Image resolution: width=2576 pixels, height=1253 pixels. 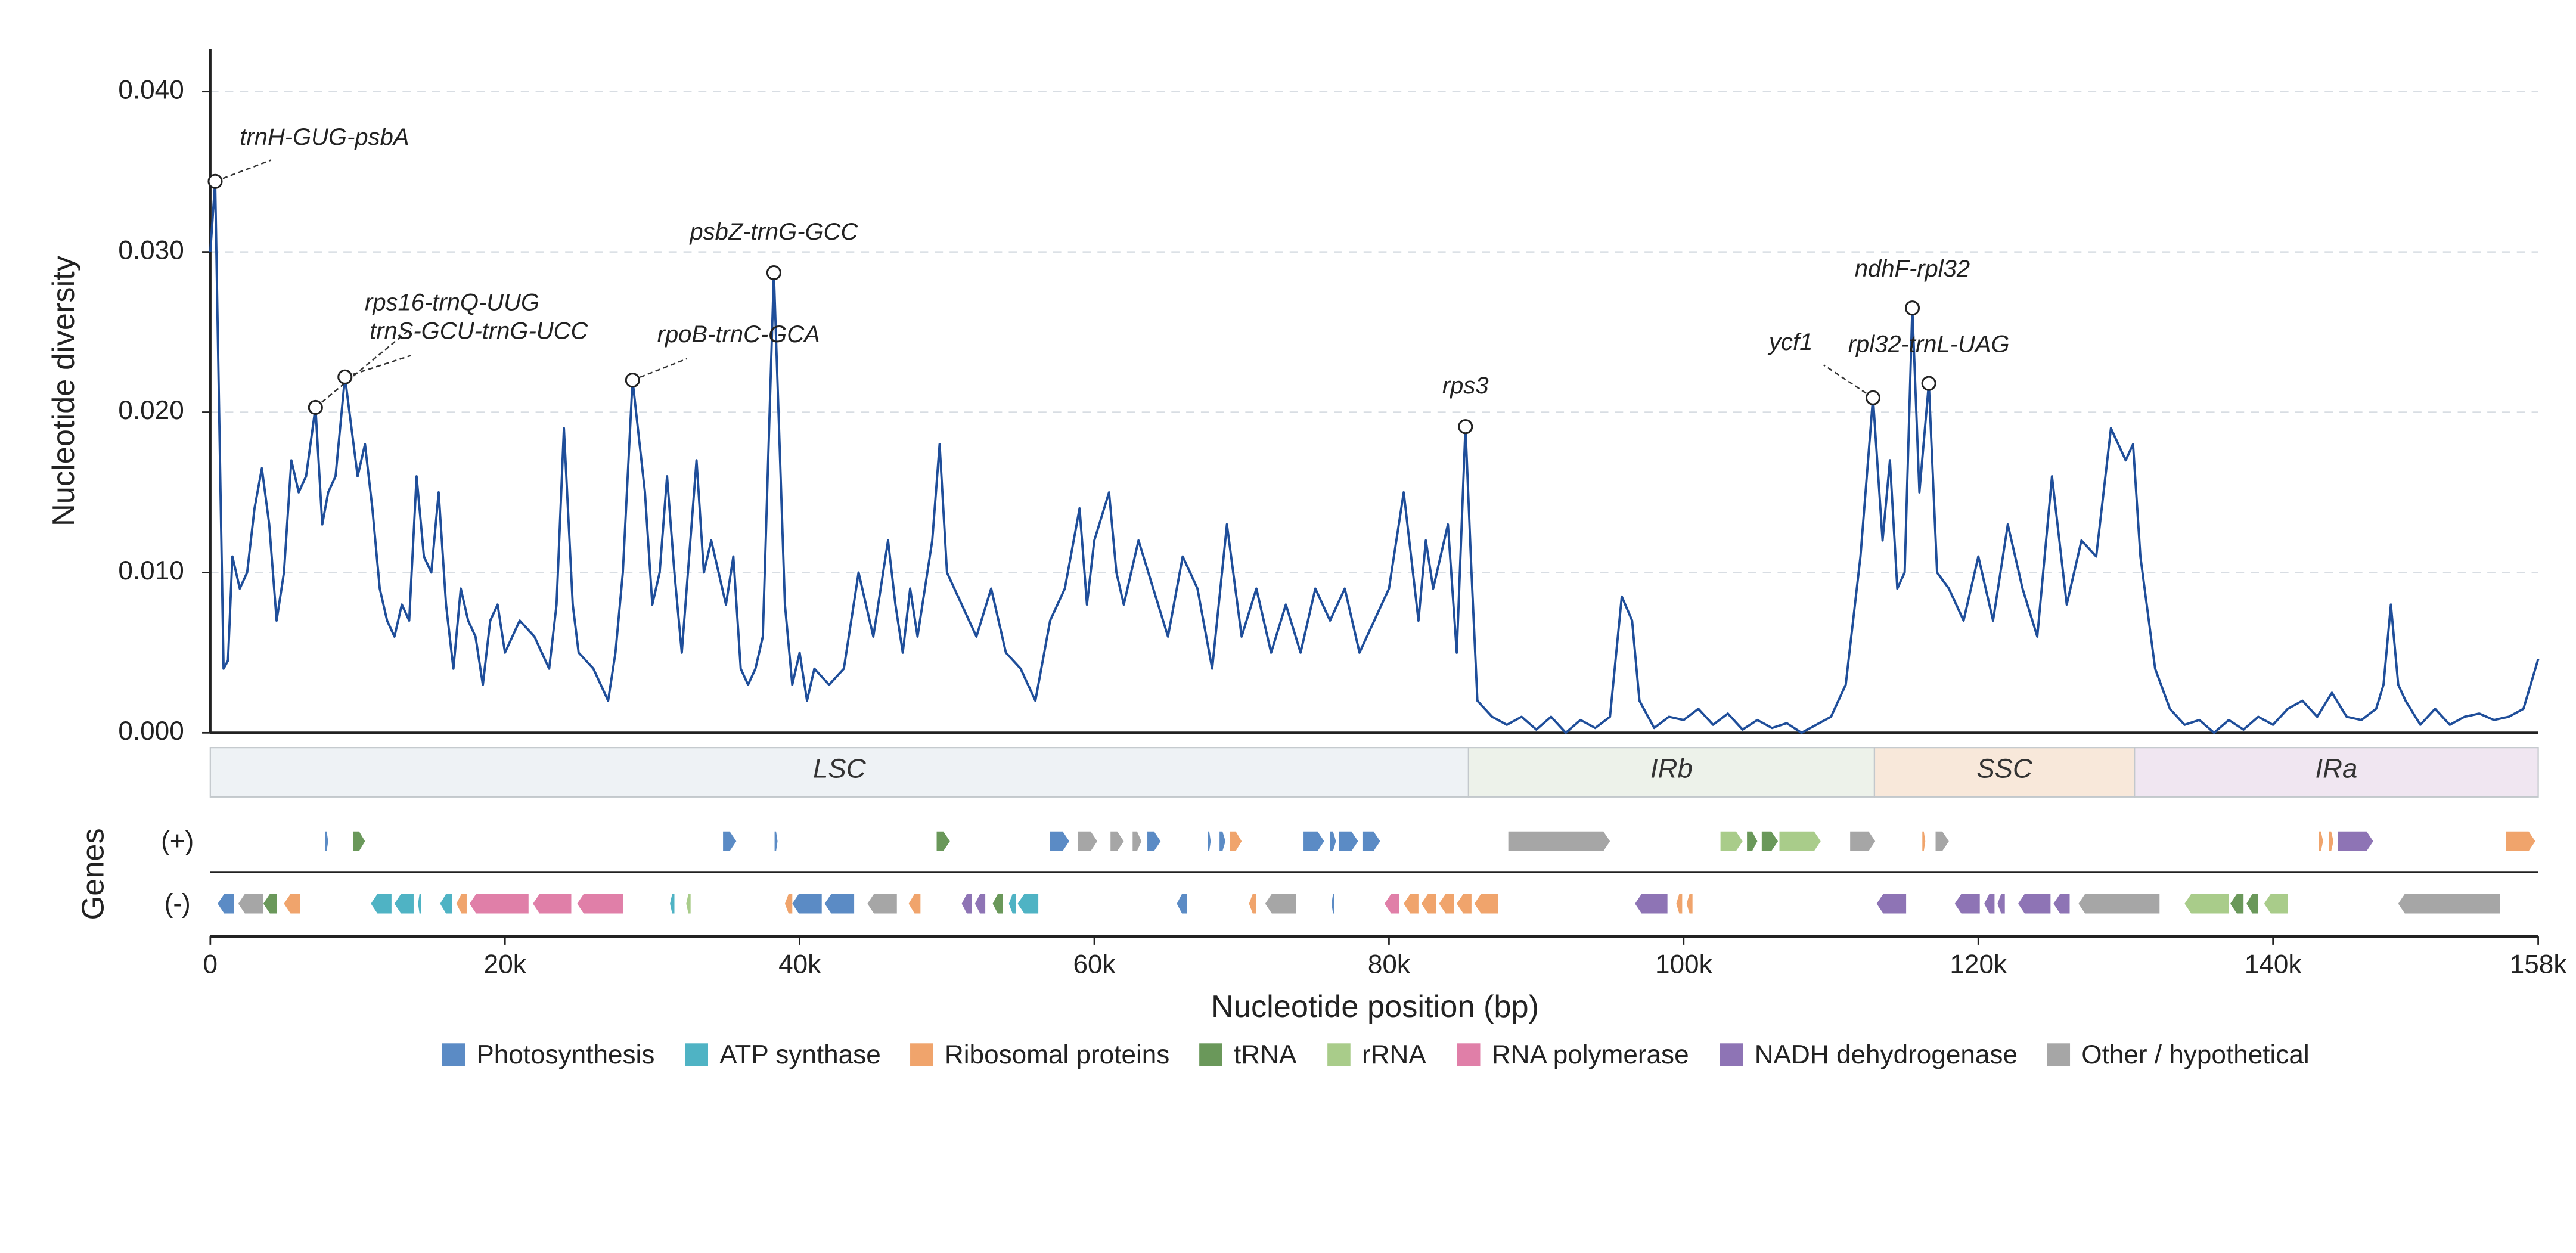 What do you see at coordinates (1394, 1054) in the screenshot?
I see `legend-label: rRNA` at bounding box center [1394, 1054].